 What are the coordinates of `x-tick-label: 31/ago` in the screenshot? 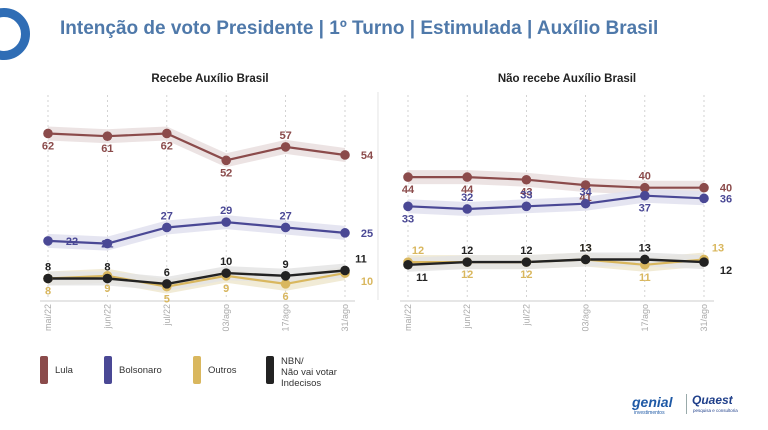 It's located at (704, 318).